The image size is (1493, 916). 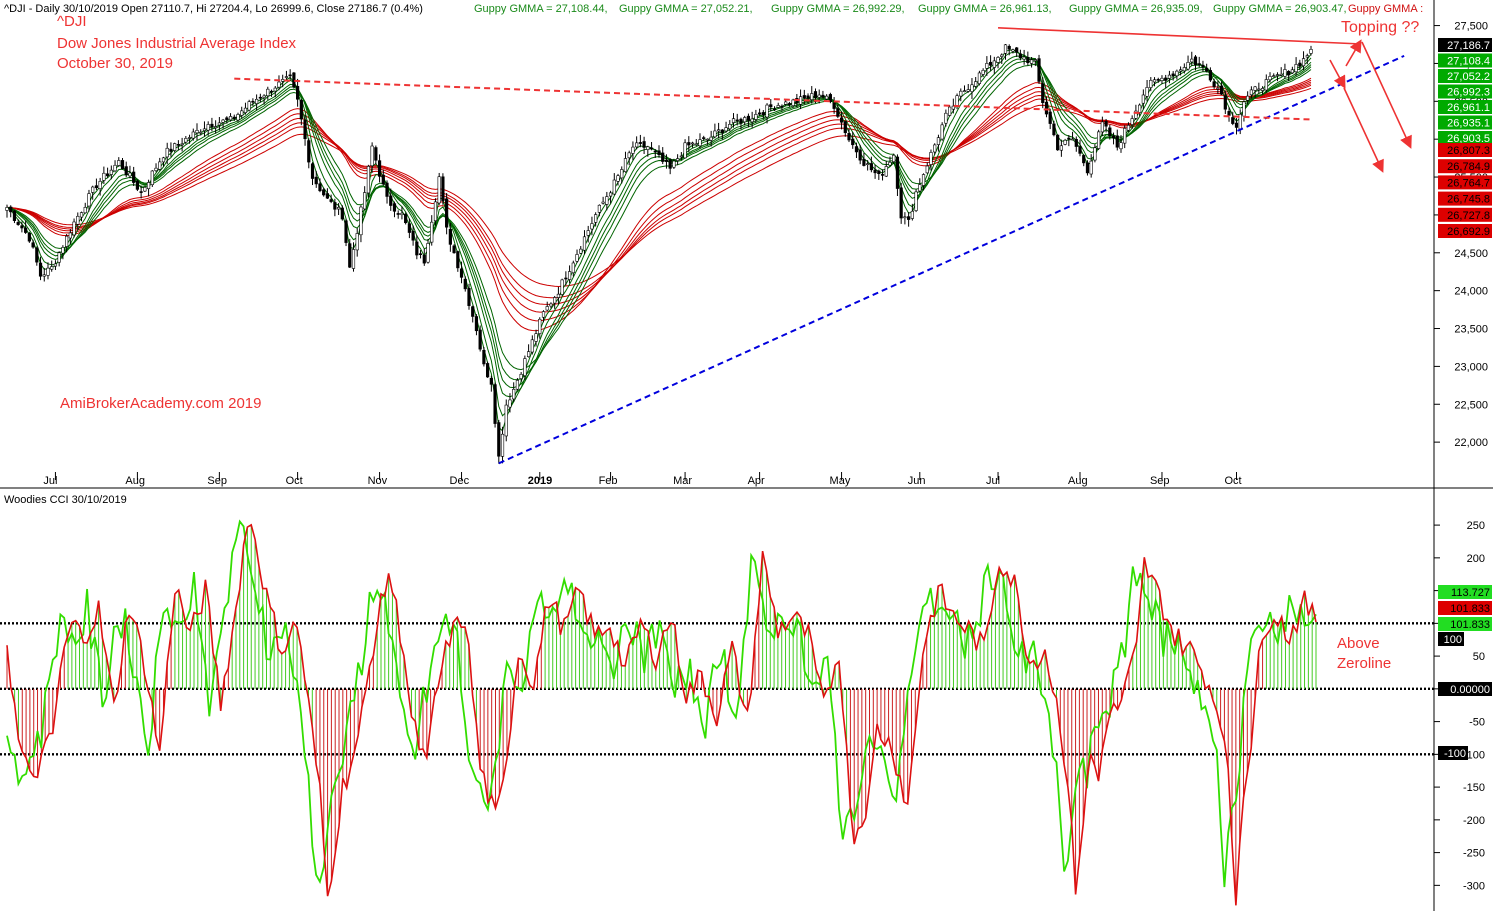 What do you see at coordinates (115, 63) in the screenshot?
I see `date-label: October 30, 2019` at bounding box center [115, 63].